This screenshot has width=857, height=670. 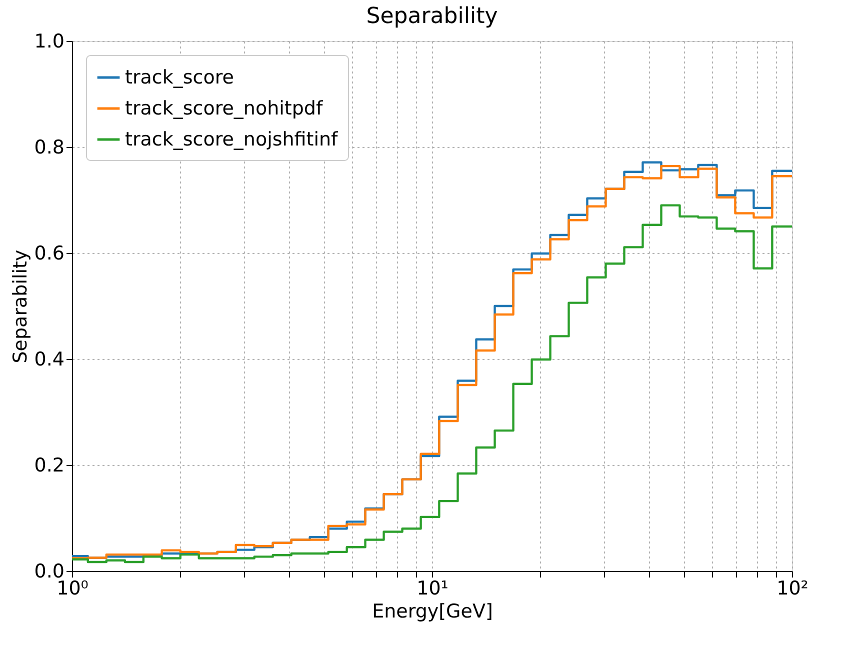 I want to click on y-tick-label: 0.4, so click(x=49, y=359).